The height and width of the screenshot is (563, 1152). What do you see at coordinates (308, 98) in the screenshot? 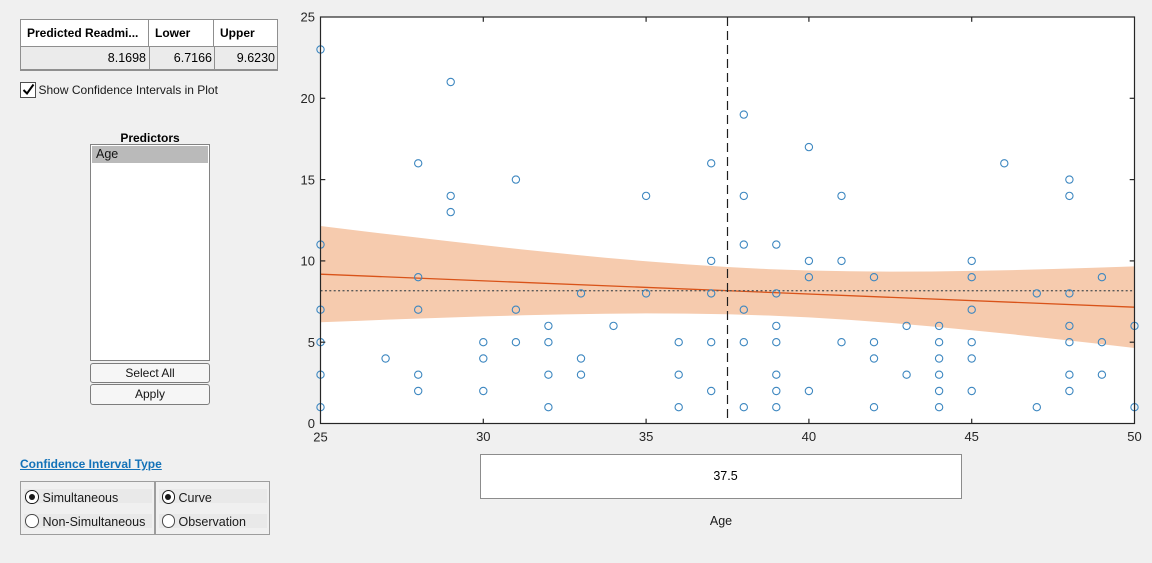
I see `svg-text: 20` at bounding box center [308, 98].